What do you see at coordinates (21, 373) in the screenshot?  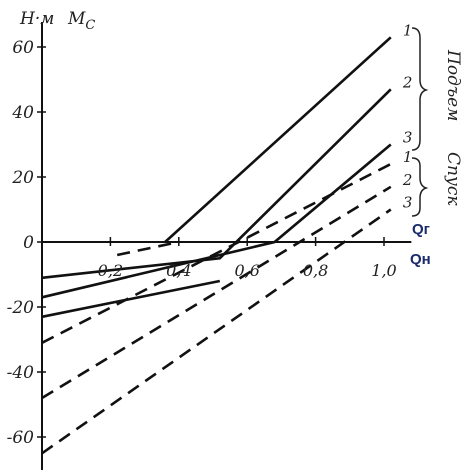 I see `y-tick-label: -40` at bounding box center [21, 373].